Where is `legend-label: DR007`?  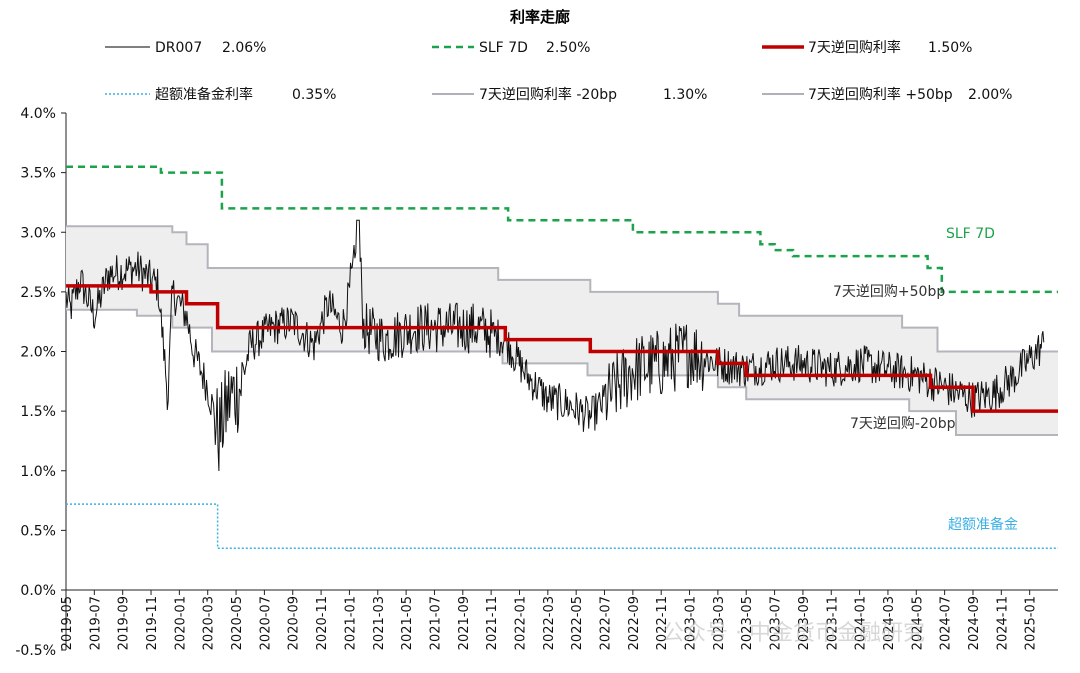 legend-label: DR007 is located at coordinates (178, 48).